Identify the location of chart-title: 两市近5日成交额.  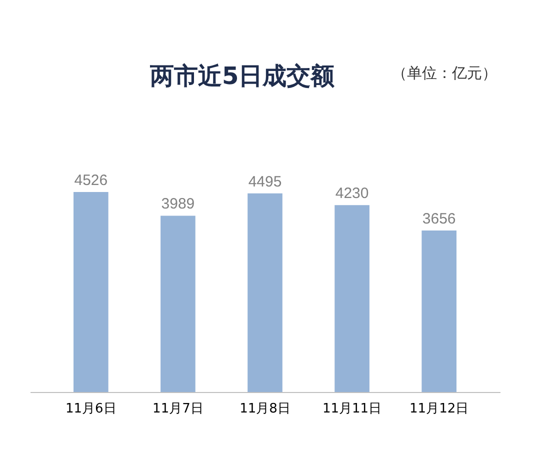
(242, 76).